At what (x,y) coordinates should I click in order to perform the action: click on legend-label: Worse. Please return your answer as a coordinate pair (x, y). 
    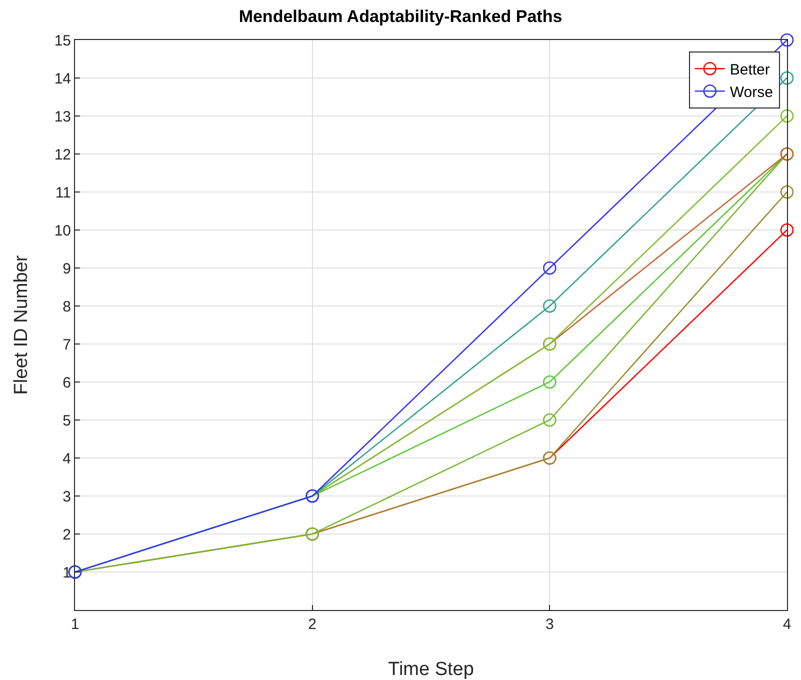
    Looking at the image, I should click on (751, 92).